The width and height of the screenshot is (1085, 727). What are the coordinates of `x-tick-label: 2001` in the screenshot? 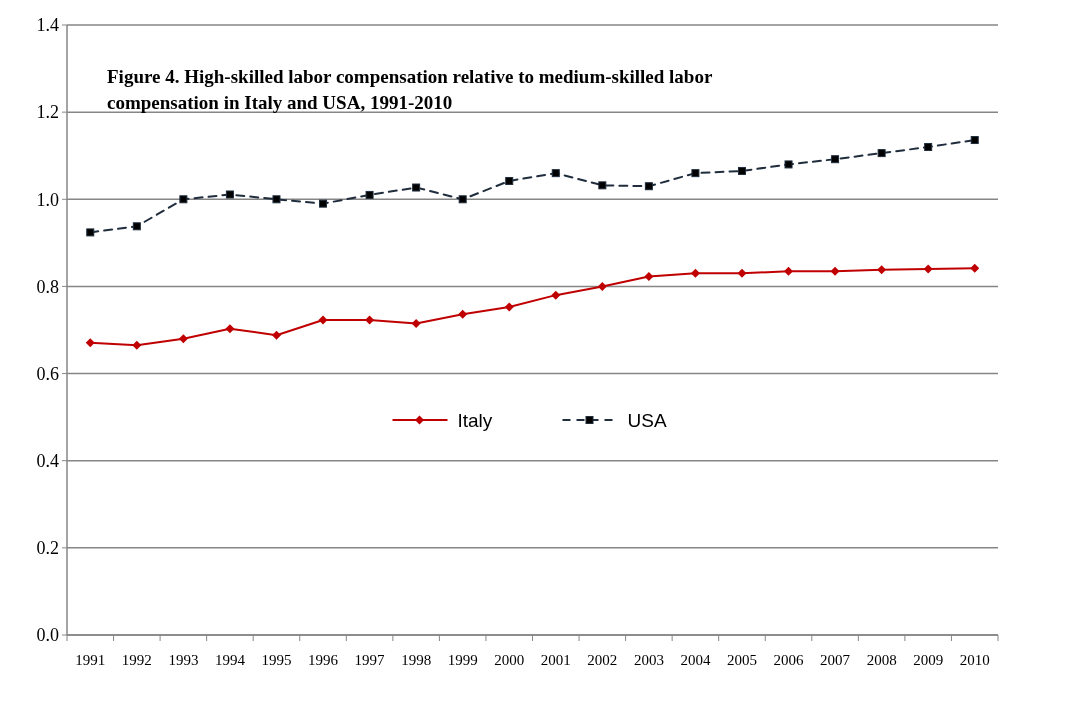 It's located at (555, 660).